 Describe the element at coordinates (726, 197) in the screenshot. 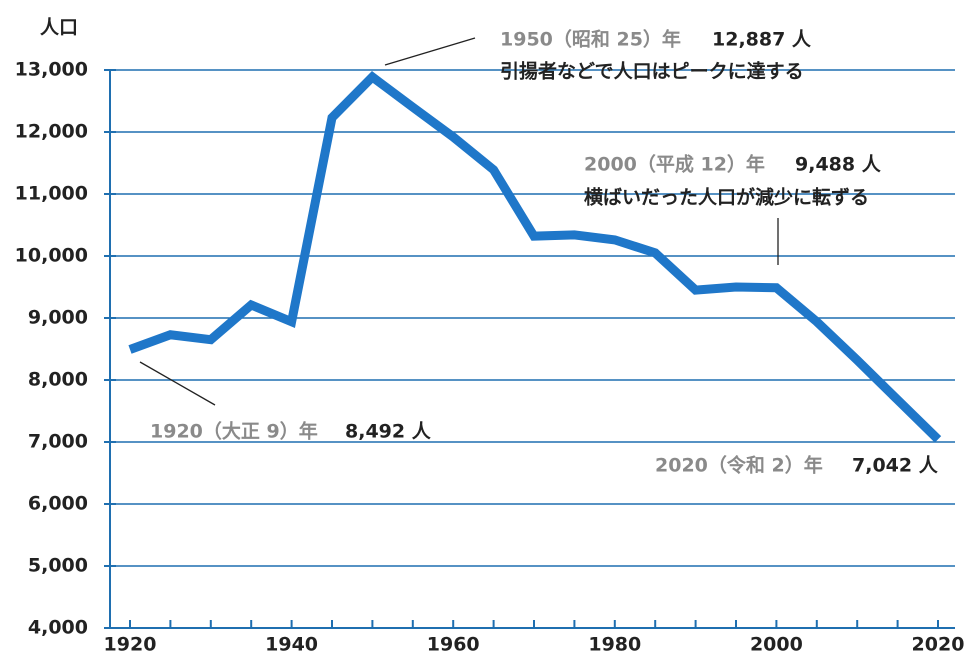

I see `annotation-note: 横ばいだった人口が減少に転ずる` at that location.